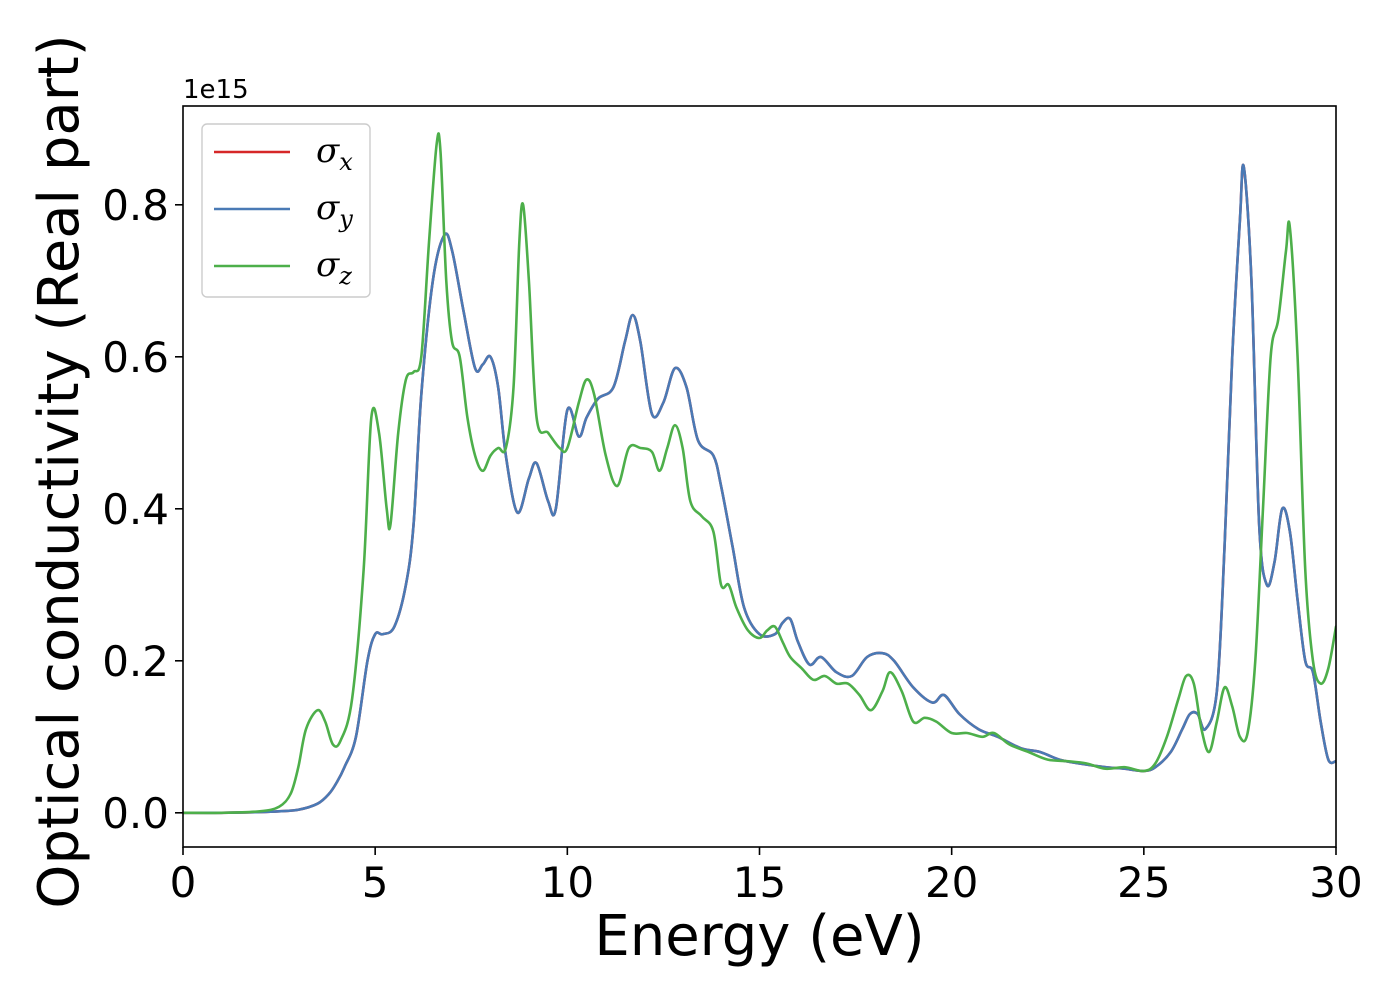 The height and width of the screenshot is (1000, 1400). Describe the element at coordinates (759, 936) in the screenshot. I see `x-axis-title: Energy (eV)` at that location.